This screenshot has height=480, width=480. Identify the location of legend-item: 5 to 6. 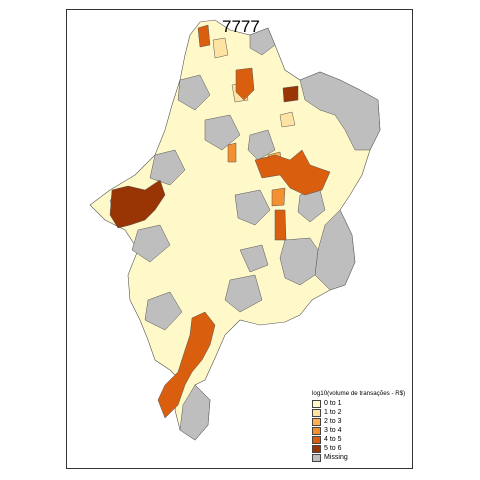
(358, 448).